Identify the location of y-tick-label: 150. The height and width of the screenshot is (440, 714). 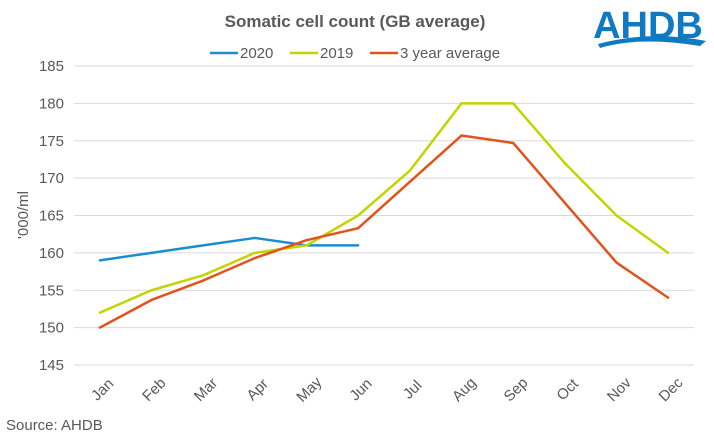
(51, 328).